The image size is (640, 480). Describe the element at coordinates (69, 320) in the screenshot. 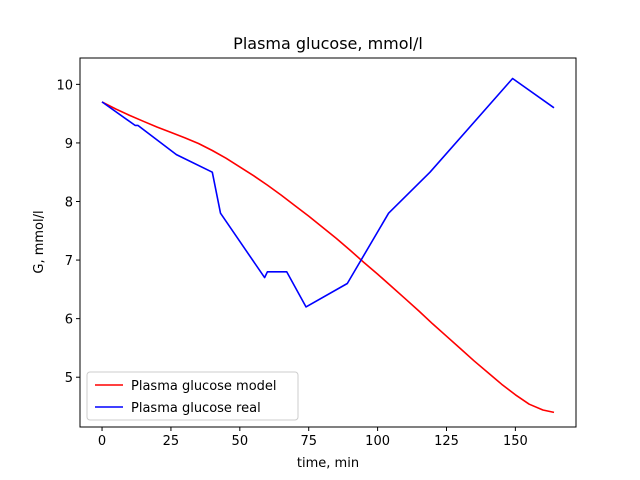

I see `y-tick-label-1: 6` at that location.